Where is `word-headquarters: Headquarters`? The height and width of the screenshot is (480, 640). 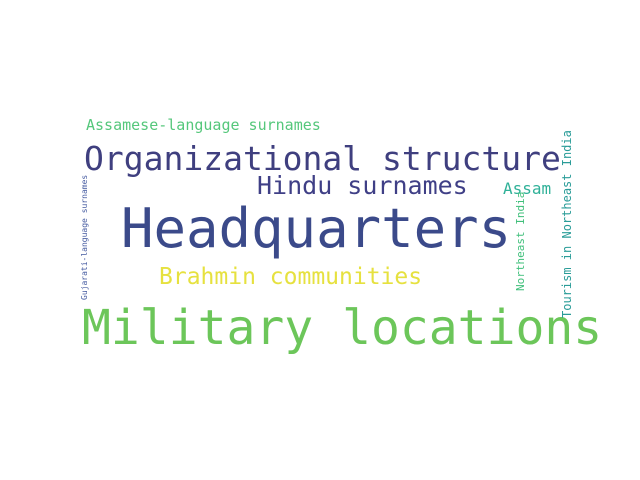 word-headquarters: Headquarters is located at coordinates (316, 228).